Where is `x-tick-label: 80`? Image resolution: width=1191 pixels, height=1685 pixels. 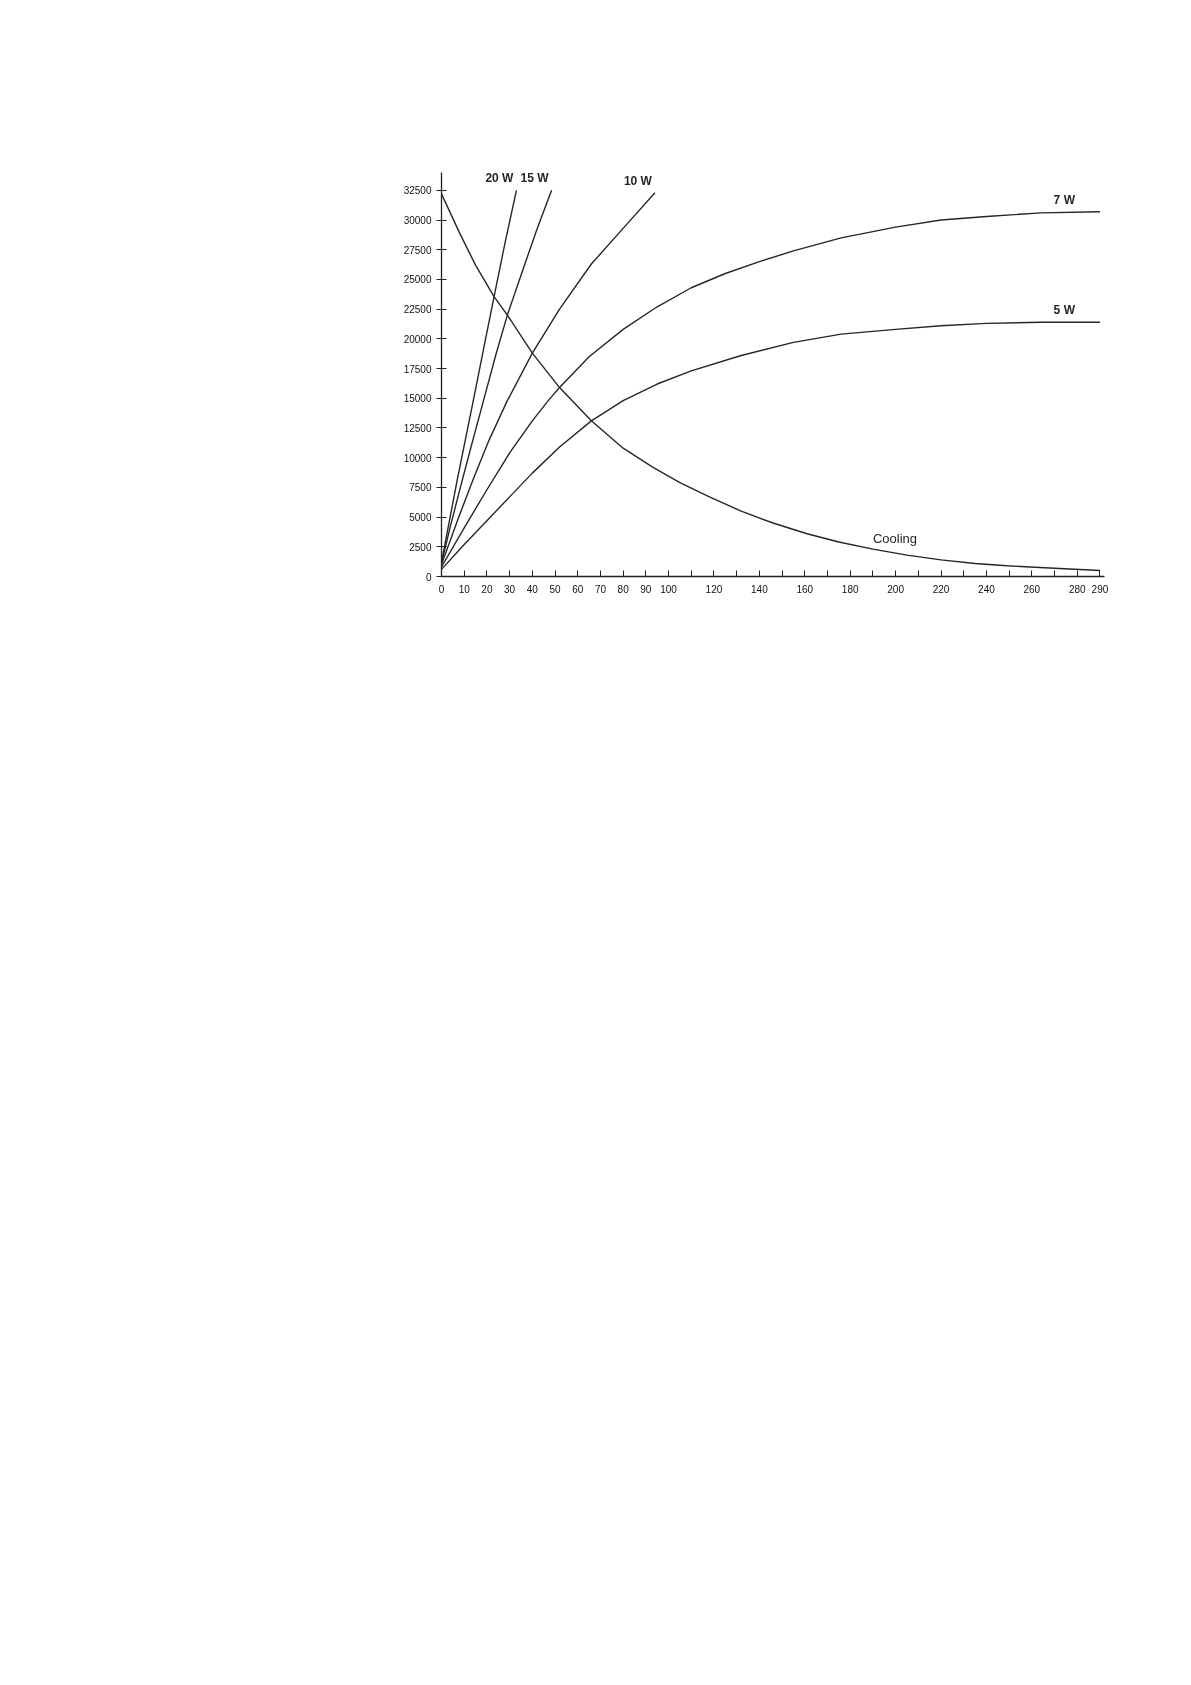
x-tick-label: 80 is located at coordinates (623, 589).